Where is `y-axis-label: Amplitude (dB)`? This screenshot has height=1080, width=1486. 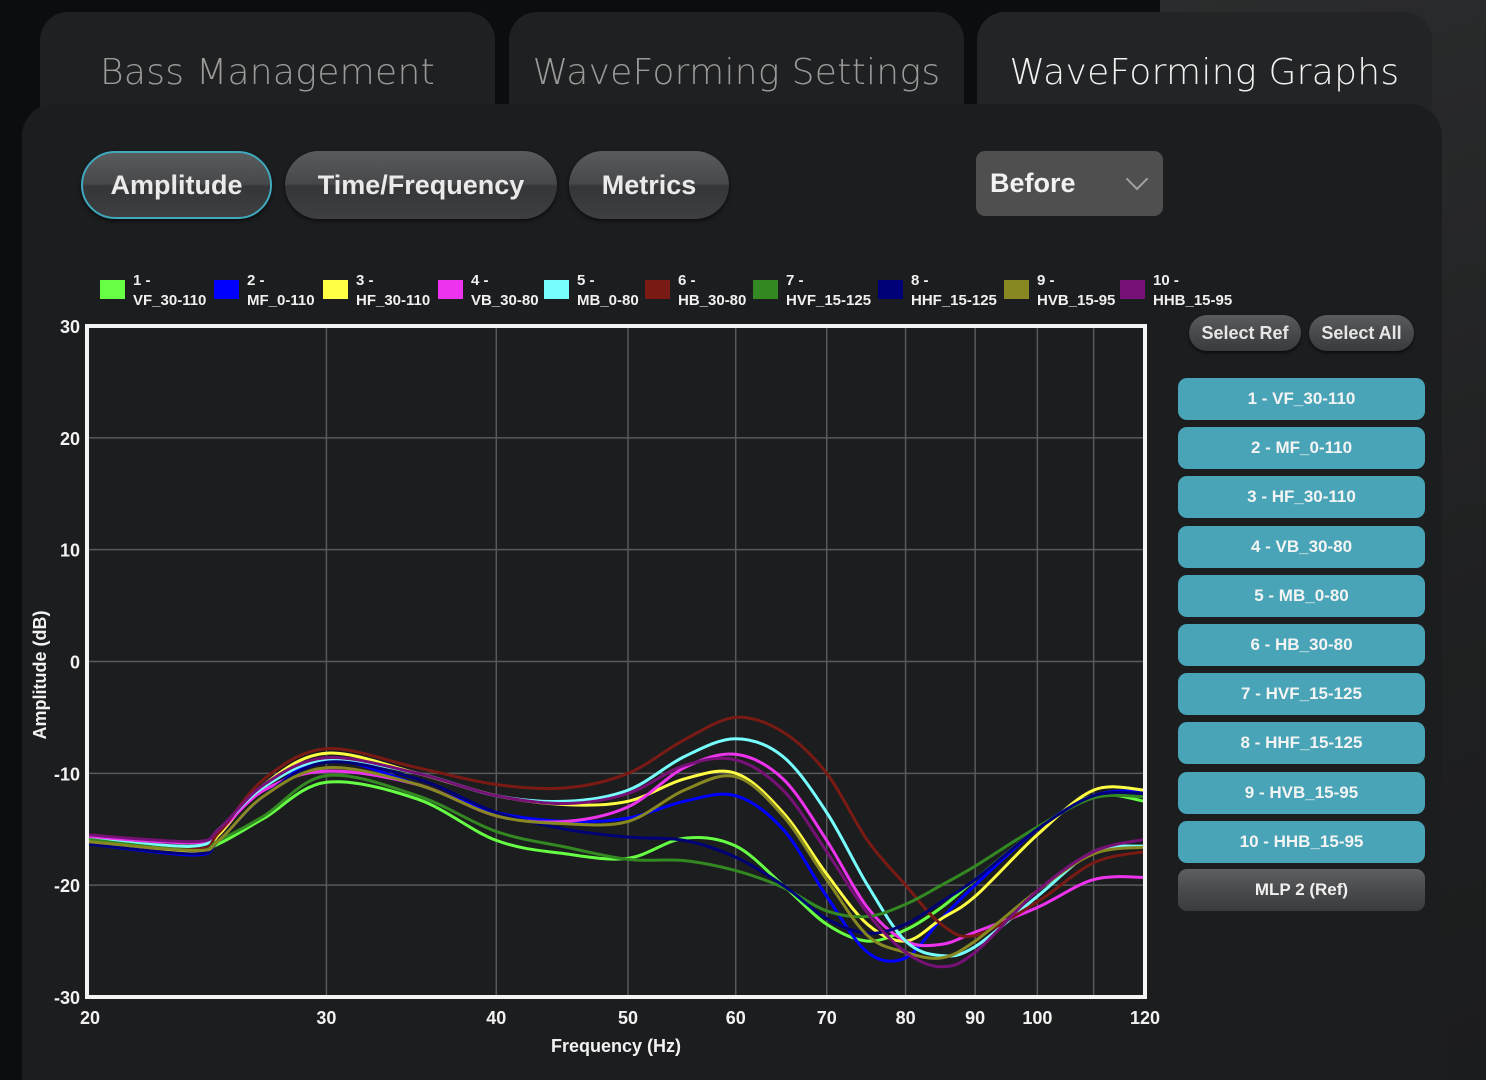 y-axis-label: Amplitude (dB) is located at coordinates (40, 675).